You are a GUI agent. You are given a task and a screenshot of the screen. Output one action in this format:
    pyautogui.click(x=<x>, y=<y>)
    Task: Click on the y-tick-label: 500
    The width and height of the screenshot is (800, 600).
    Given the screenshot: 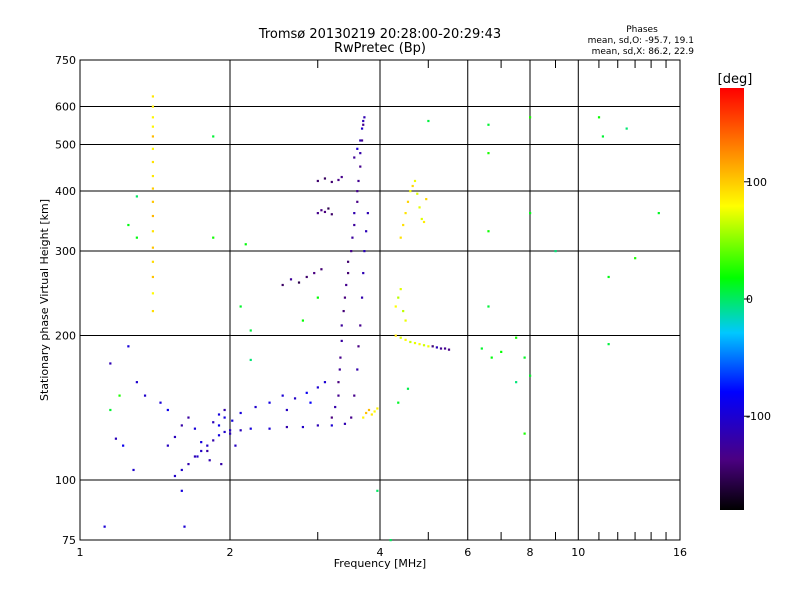 What is the action you would take?
    pyautogui.click(x=65, y=145)
    